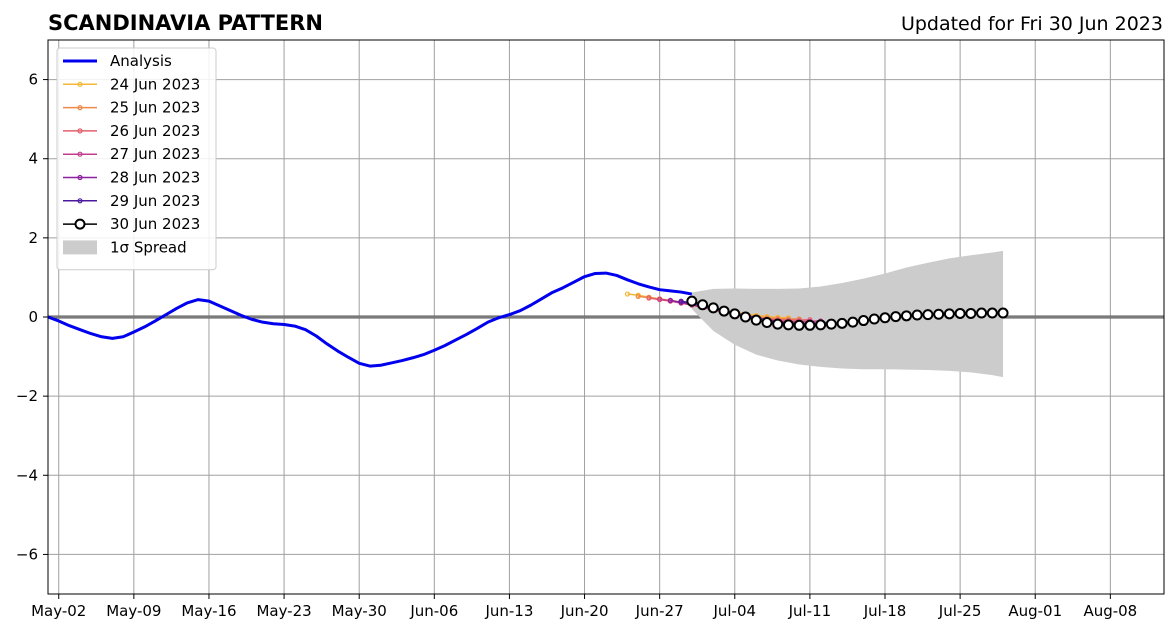  Describe the element at coordinates (659, 611) in the screenshot. I see `x-tick-label: Jun-27` at that location.